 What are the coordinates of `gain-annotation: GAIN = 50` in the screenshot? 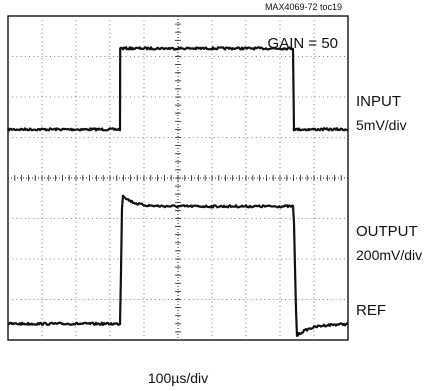 It's located at (303, 43).